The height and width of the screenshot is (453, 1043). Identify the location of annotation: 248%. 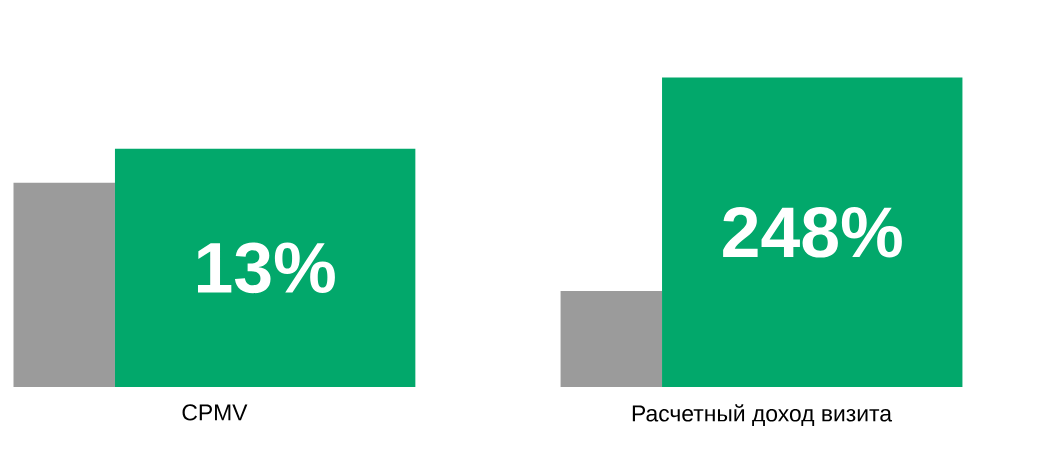
(812, 232).